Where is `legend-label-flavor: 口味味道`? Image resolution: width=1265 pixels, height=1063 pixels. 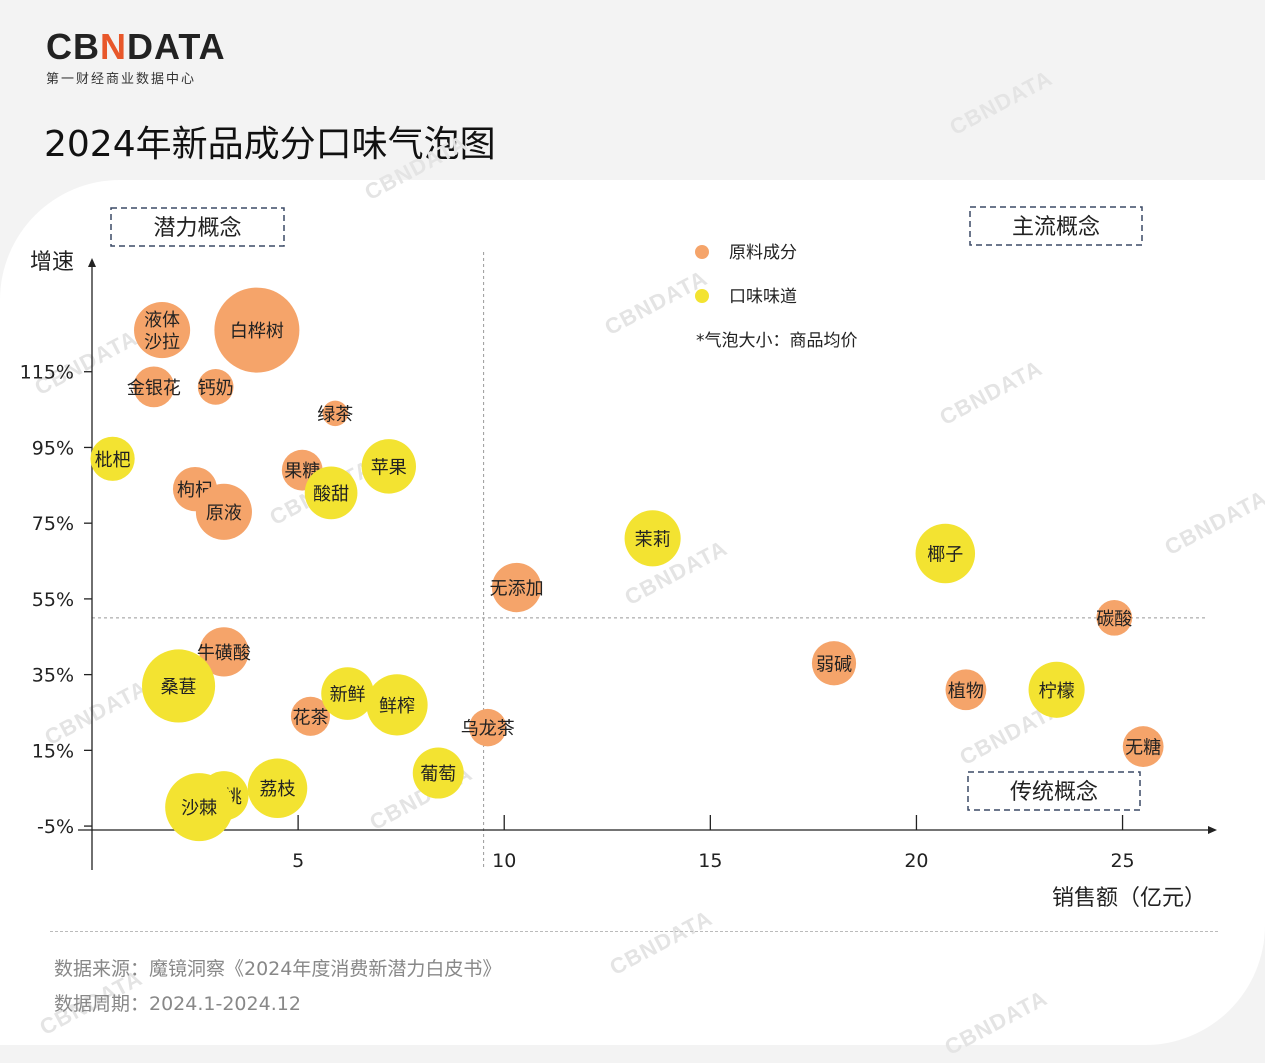
legend-label-flavor: 口味味道 is located at coordinates (763, 297).